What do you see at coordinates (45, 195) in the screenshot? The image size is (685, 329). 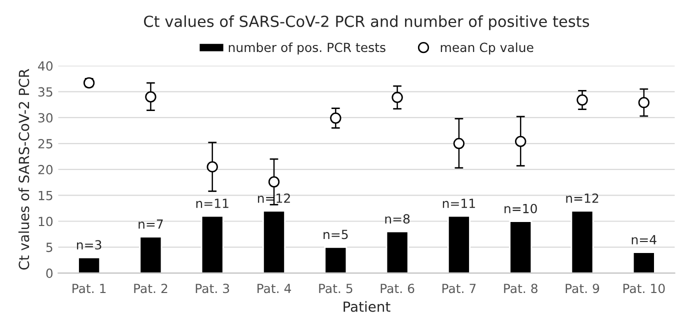 I see `y-tick-label: 15` at bounding box center [45, 195].